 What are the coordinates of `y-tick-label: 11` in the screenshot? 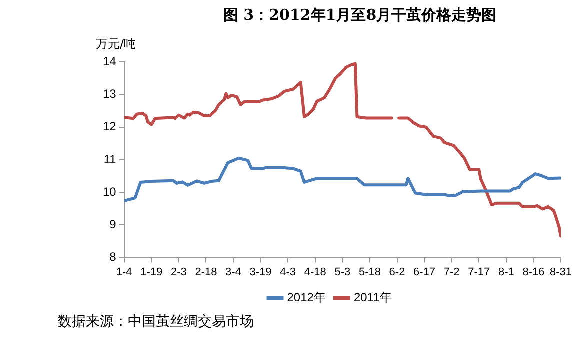 It's located at (110, 159).